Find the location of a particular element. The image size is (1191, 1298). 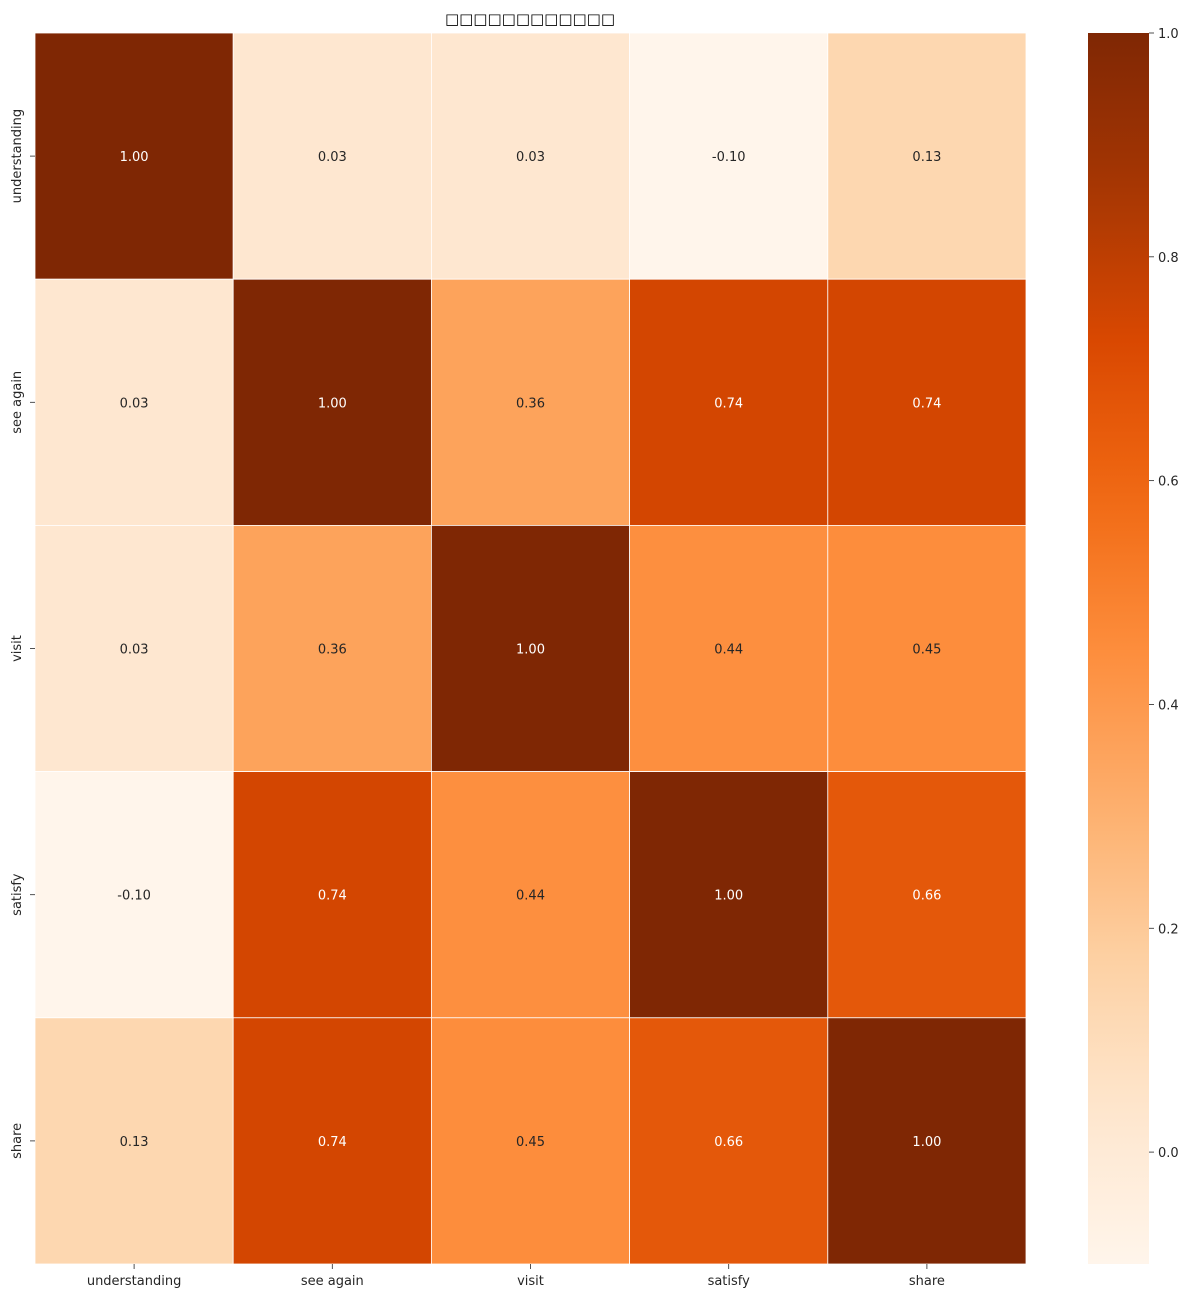

y-tick-label: understanding is located at coordinates (17, 156).